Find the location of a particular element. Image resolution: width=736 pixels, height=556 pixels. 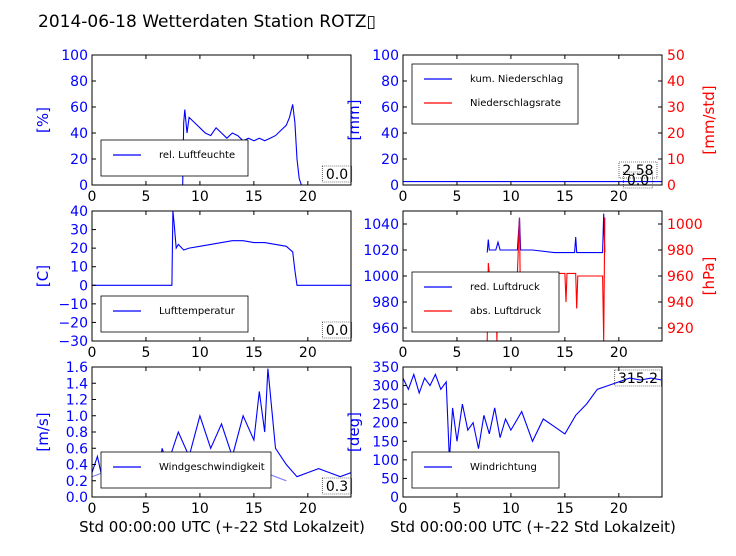

legend-label: Lufttemperatur is located at coordinates (197, 311).